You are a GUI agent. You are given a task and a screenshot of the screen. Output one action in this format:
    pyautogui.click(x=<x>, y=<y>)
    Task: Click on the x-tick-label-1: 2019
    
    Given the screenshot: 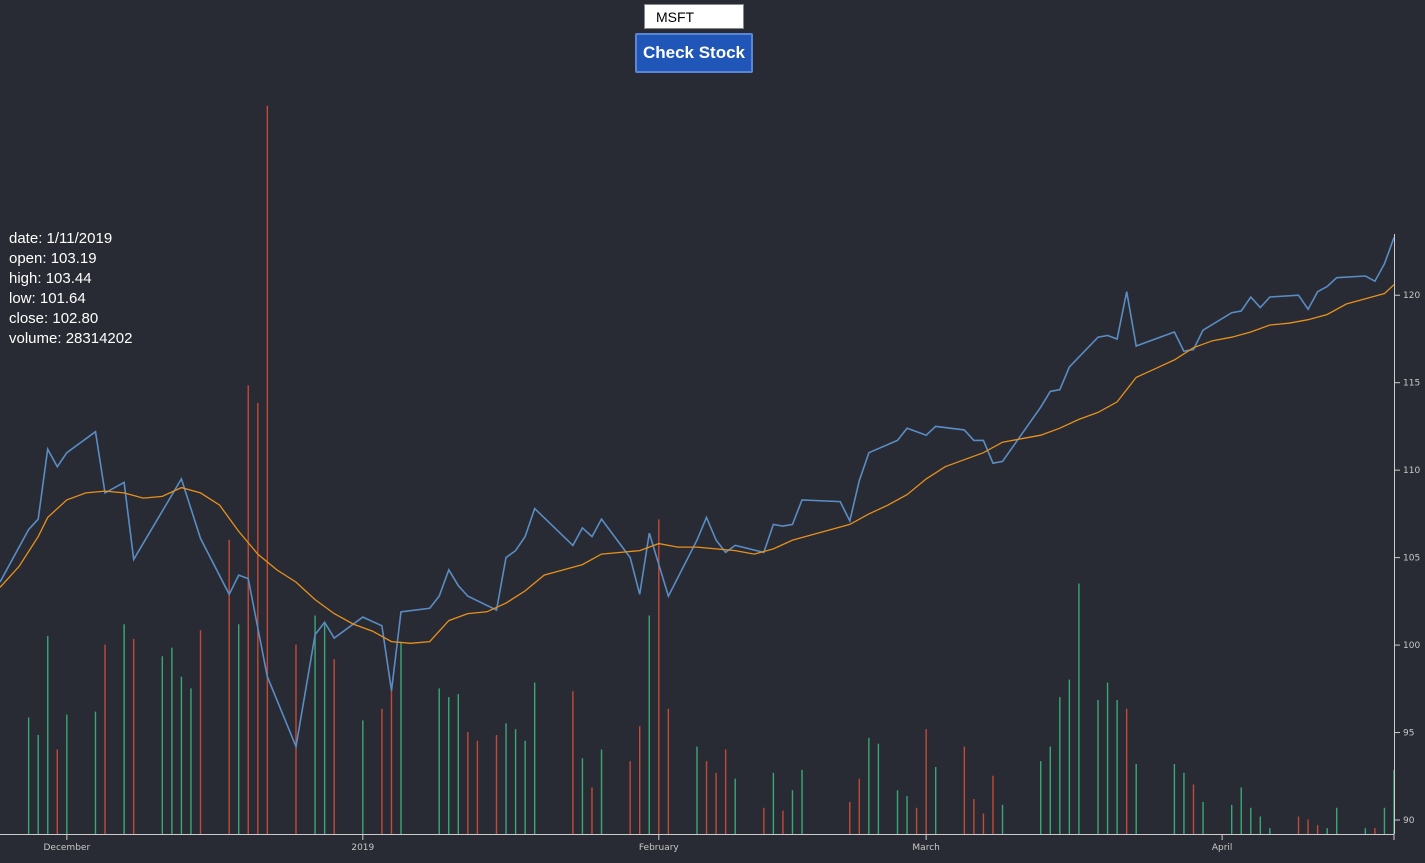 What is the action you would take?
    pyautogui.click(x=362, y=848)
    